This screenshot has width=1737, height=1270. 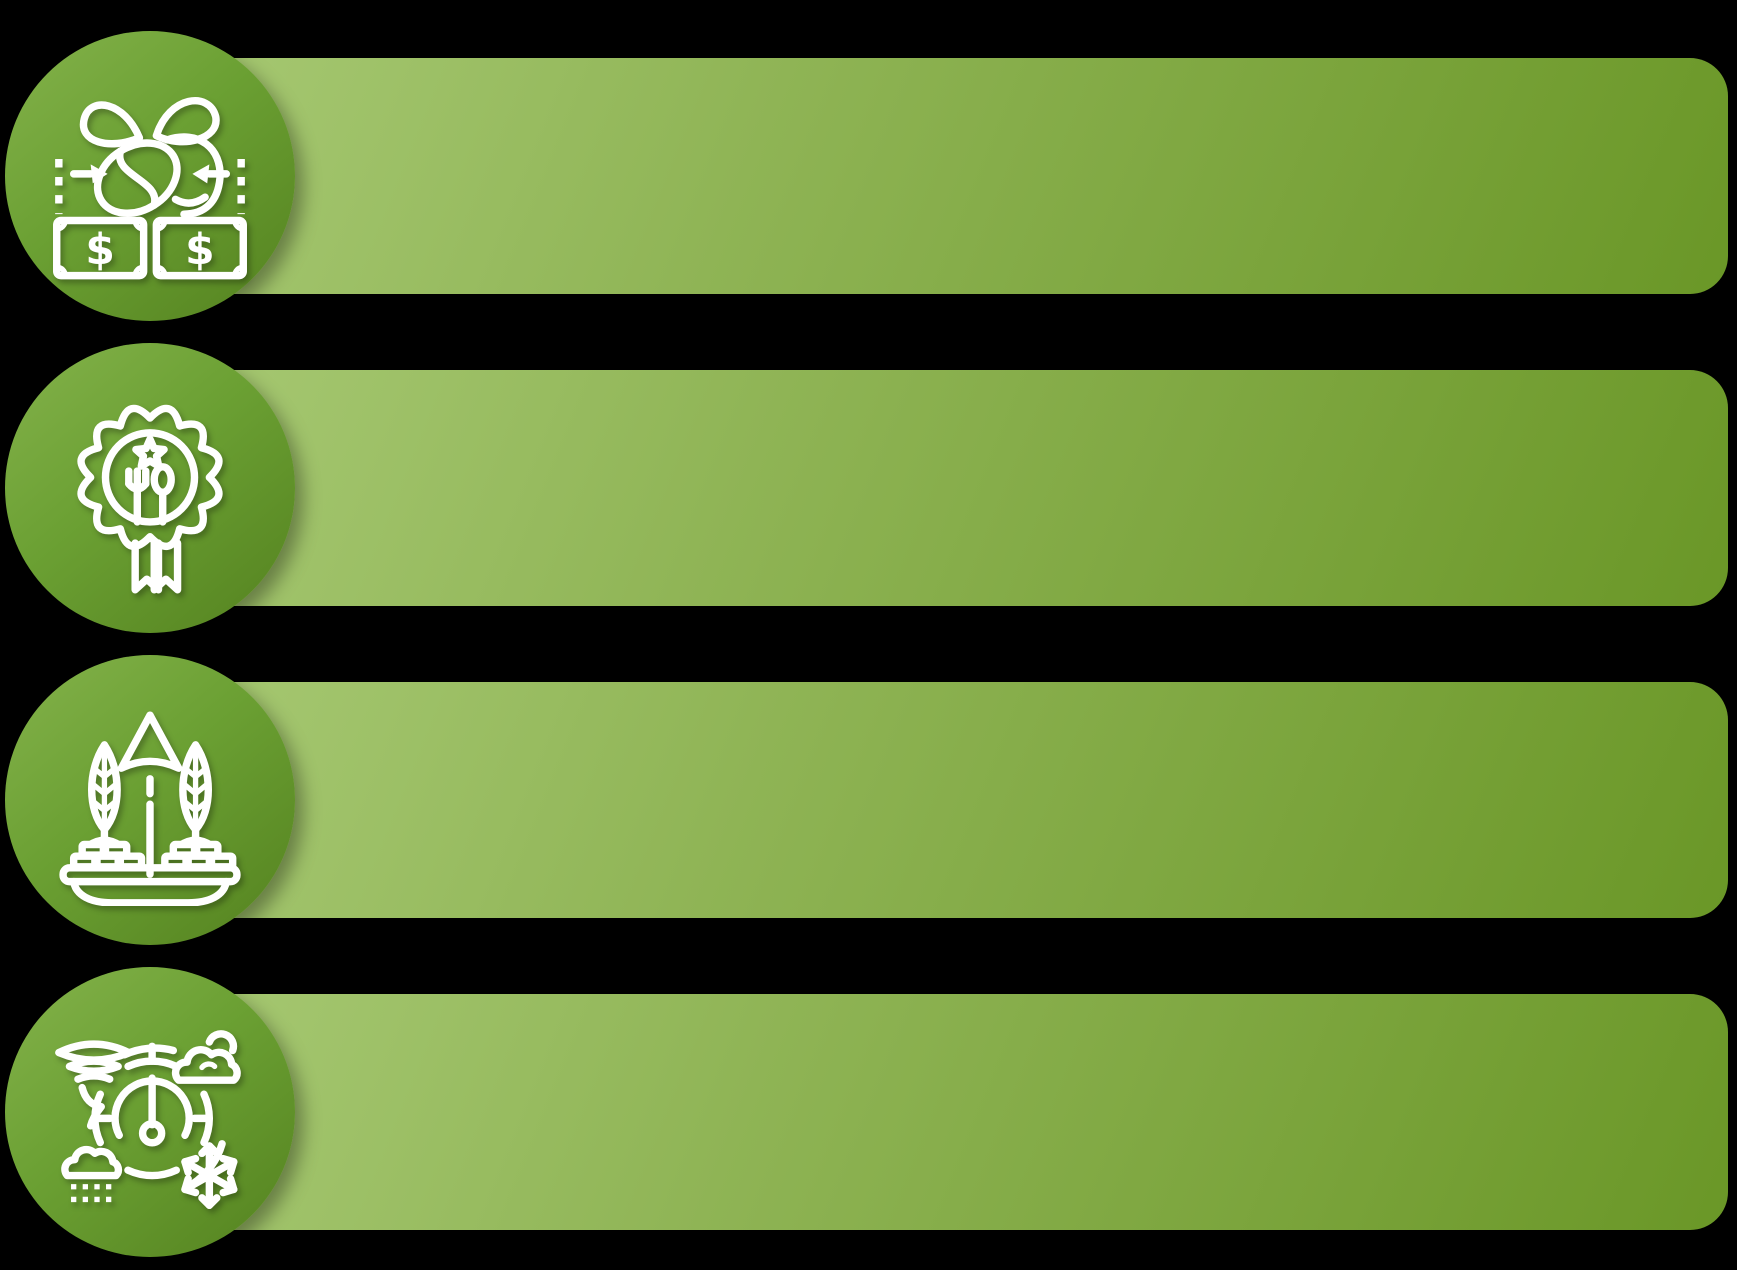 I want to click on icon-badge: $ $, so click(x=150, y=176).